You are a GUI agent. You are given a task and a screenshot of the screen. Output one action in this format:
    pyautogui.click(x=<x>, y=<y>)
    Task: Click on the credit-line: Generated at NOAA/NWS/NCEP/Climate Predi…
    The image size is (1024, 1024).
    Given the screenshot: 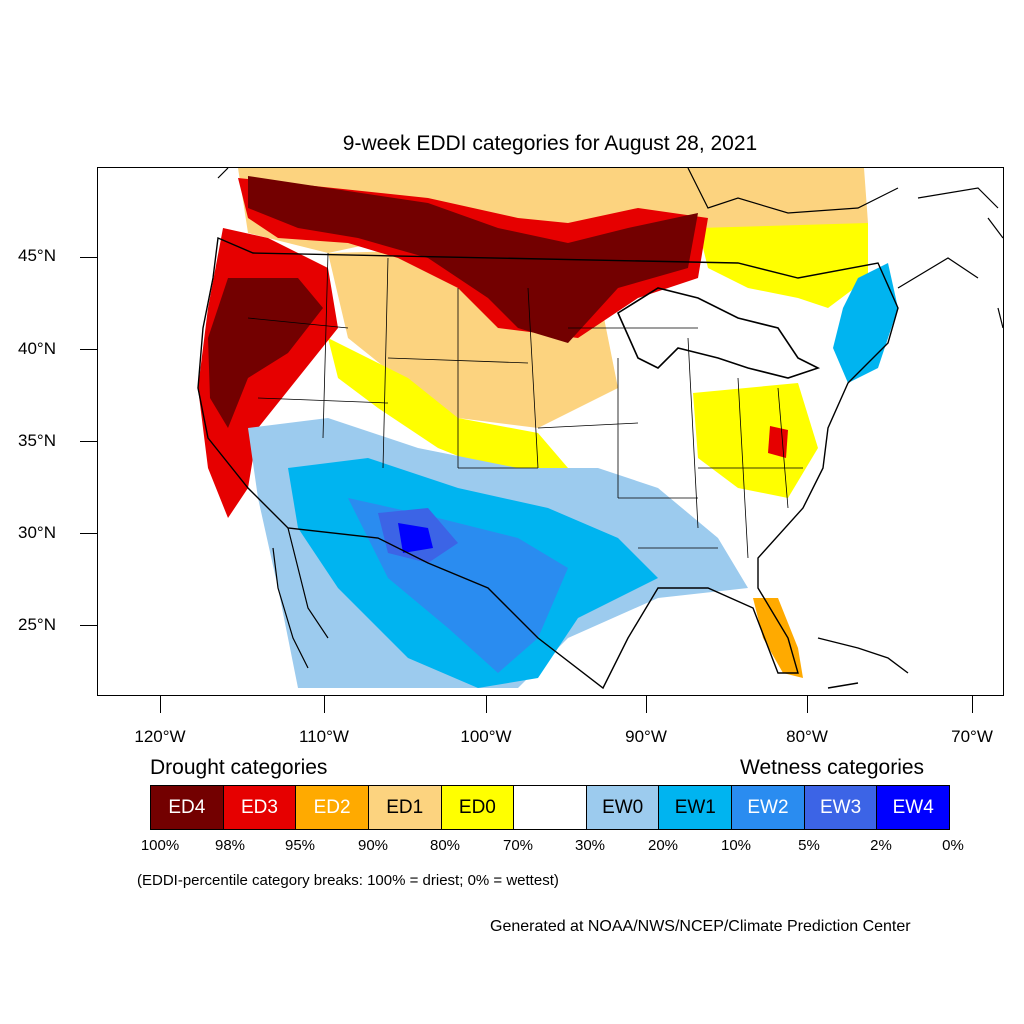 What is the action you would take?
    pyautogui.click(x=700, y=926)
    